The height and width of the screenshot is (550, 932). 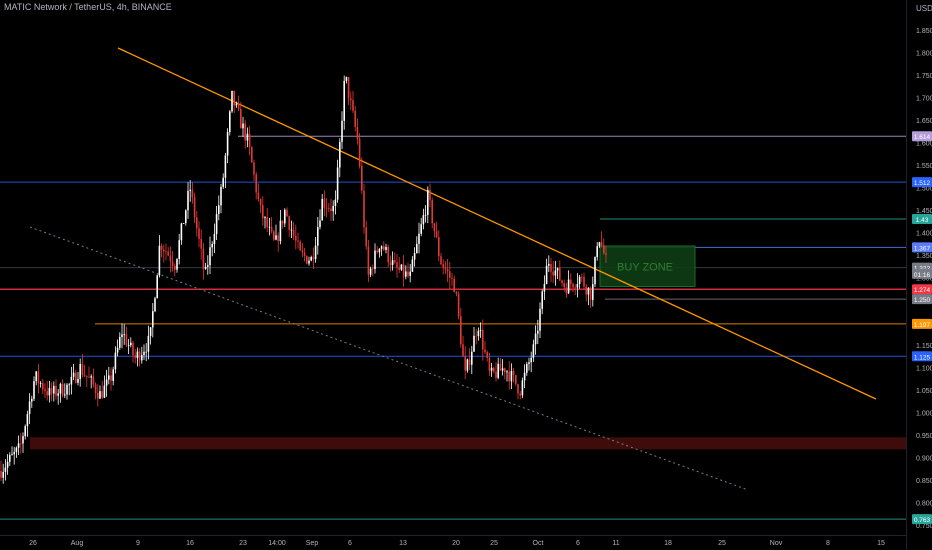 I want to click on x-tick-label: 14:00, so click(x=277, y=543).